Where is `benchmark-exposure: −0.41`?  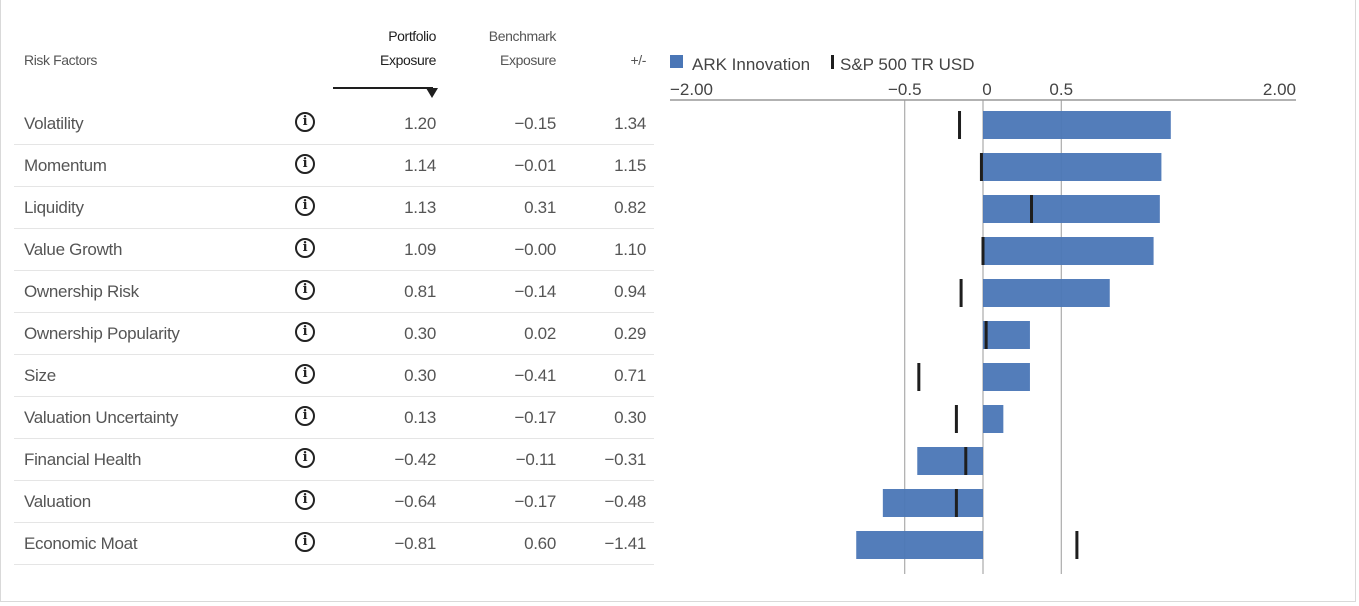 benchmark-exposure: −0.41 is located at coordinates (535, 375).